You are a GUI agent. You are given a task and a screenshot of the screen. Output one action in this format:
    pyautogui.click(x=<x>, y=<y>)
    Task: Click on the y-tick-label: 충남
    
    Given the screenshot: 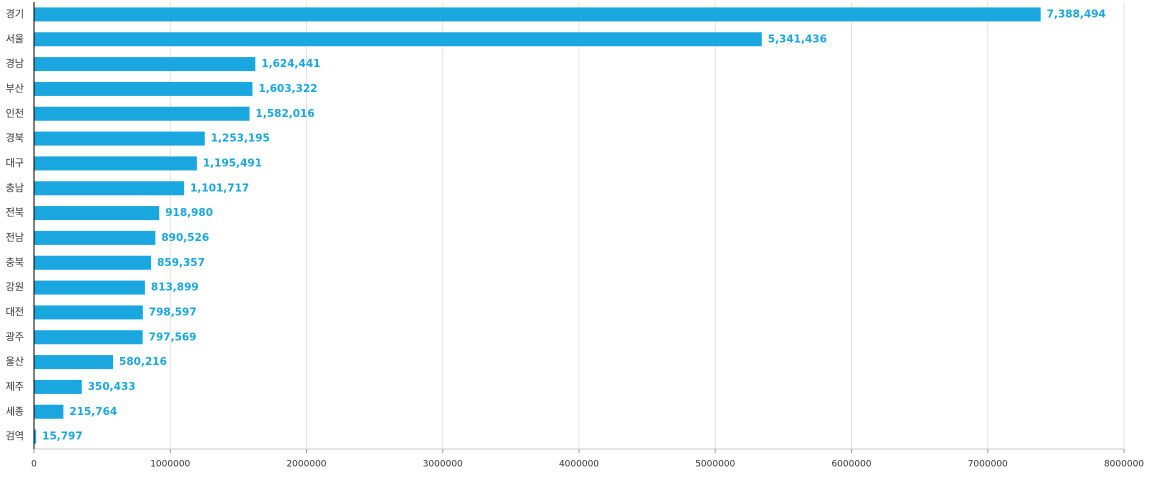 What is the action you would take?
    pyautogui.click(x=15, y=188)
    